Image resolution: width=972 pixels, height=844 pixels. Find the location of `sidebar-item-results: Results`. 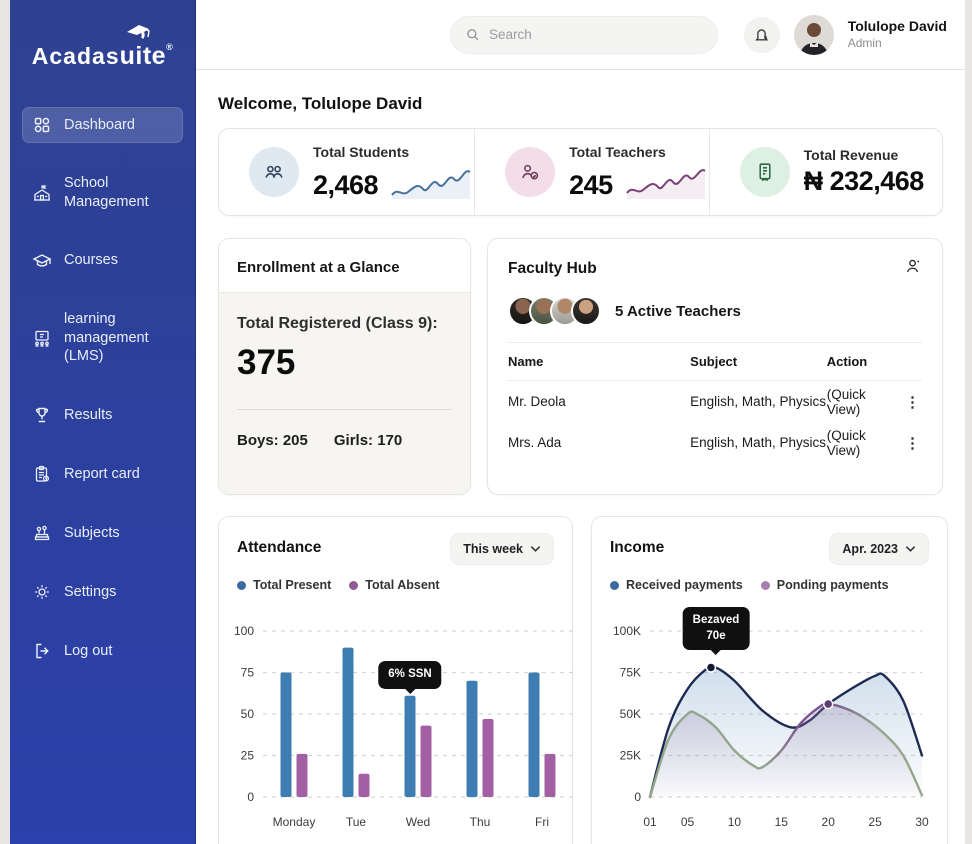

sidebar-item-results: Results is located at coordinates (102, 415).